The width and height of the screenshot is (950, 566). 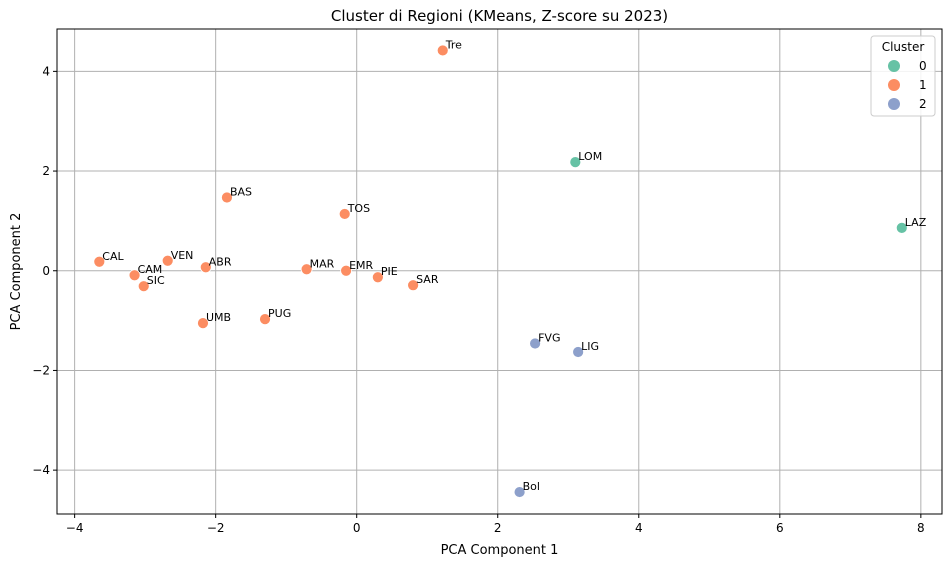 I want to click on data-point-pie, so click(x=377, y=277).